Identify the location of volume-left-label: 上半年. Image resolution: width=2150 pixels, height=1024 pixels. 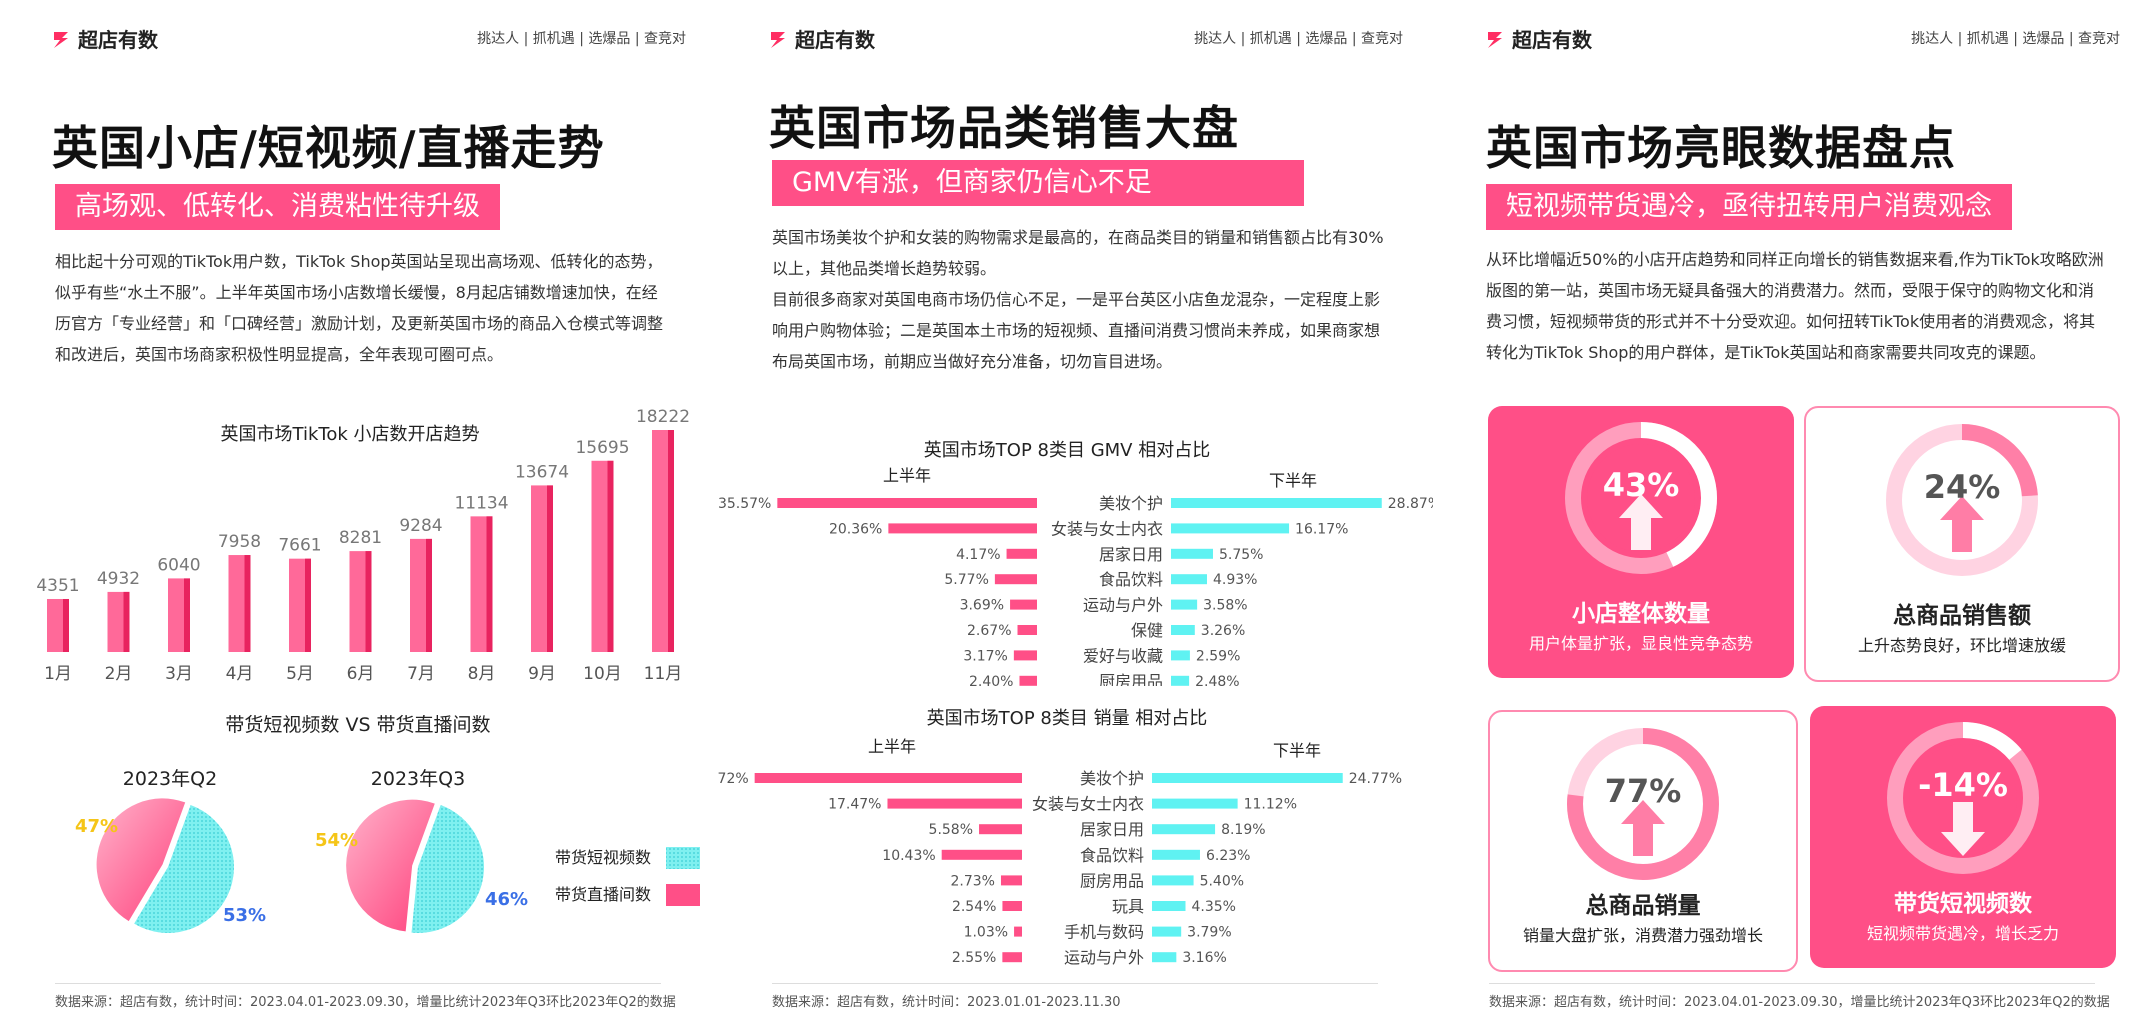
(892, 746).